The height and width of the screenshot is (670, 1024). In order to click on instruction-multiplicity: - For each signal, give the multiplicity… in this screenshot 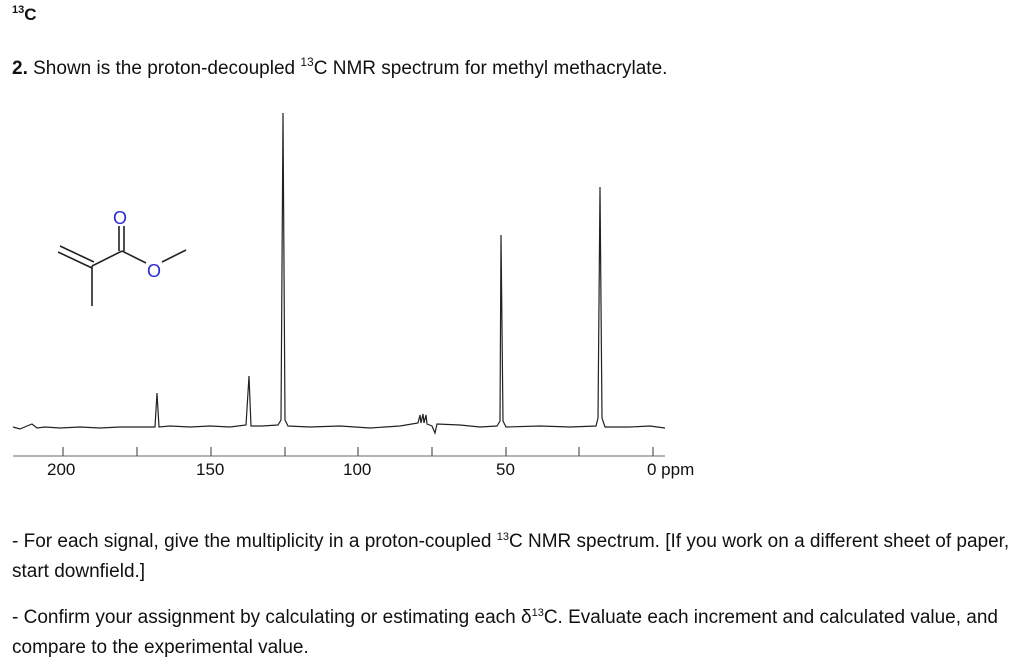, I will do `click(517, 554)`.